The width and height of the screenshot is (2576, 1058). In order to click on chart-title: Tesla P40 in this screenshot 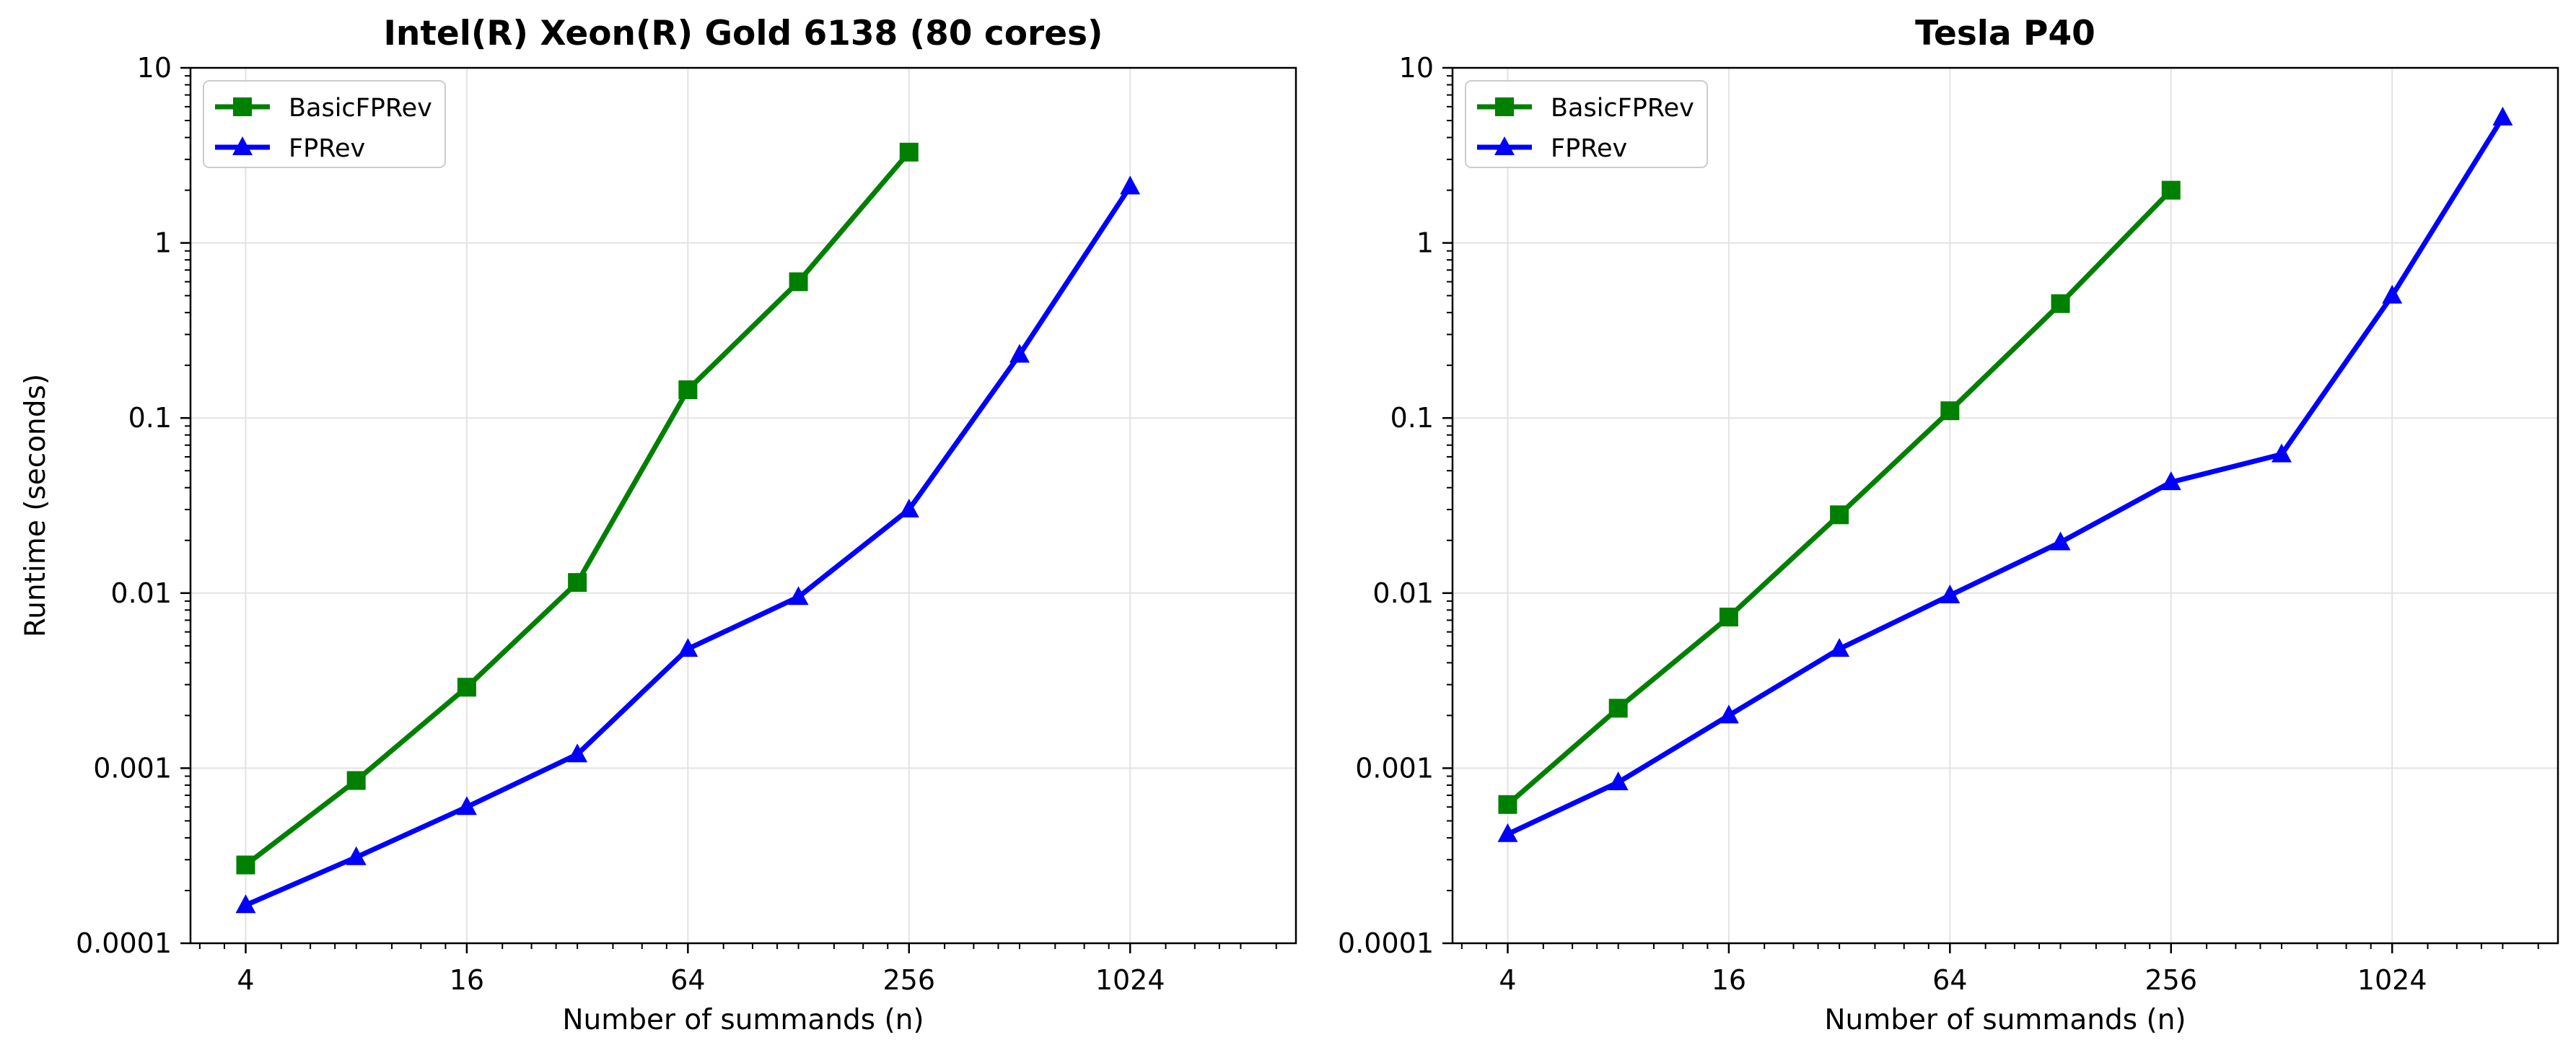, I will do `click(2005, 33)`.